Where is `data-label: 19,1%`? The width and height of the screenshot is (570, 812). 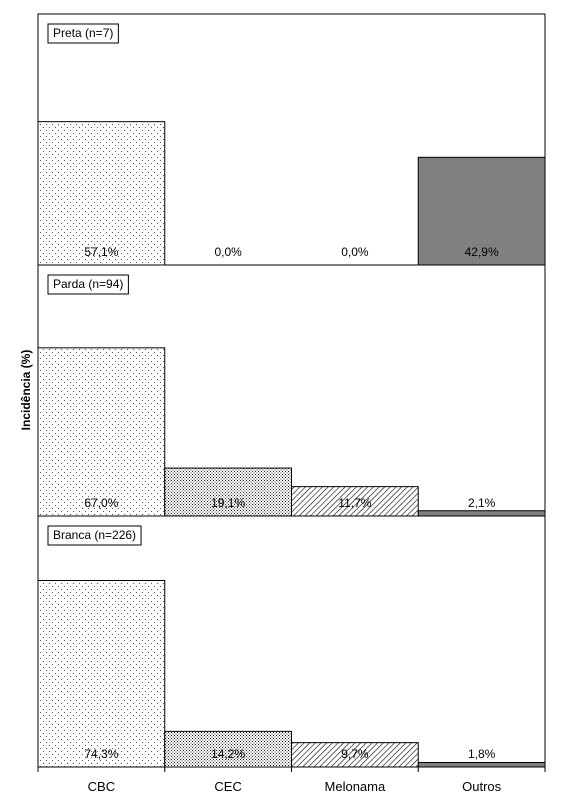 data-label: 19,1% is located at coordinates (228, 503).